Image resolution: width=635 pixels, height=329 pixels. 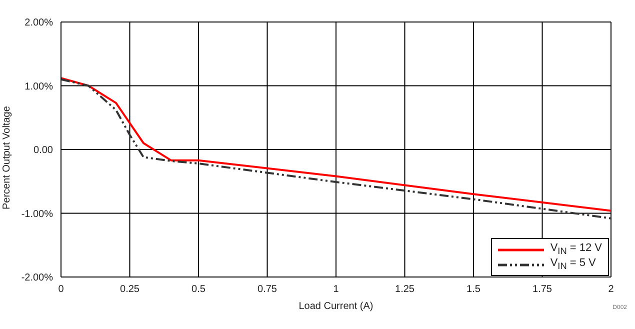 I want to click on x-tick-label: 1, so click(x=336, y=290).